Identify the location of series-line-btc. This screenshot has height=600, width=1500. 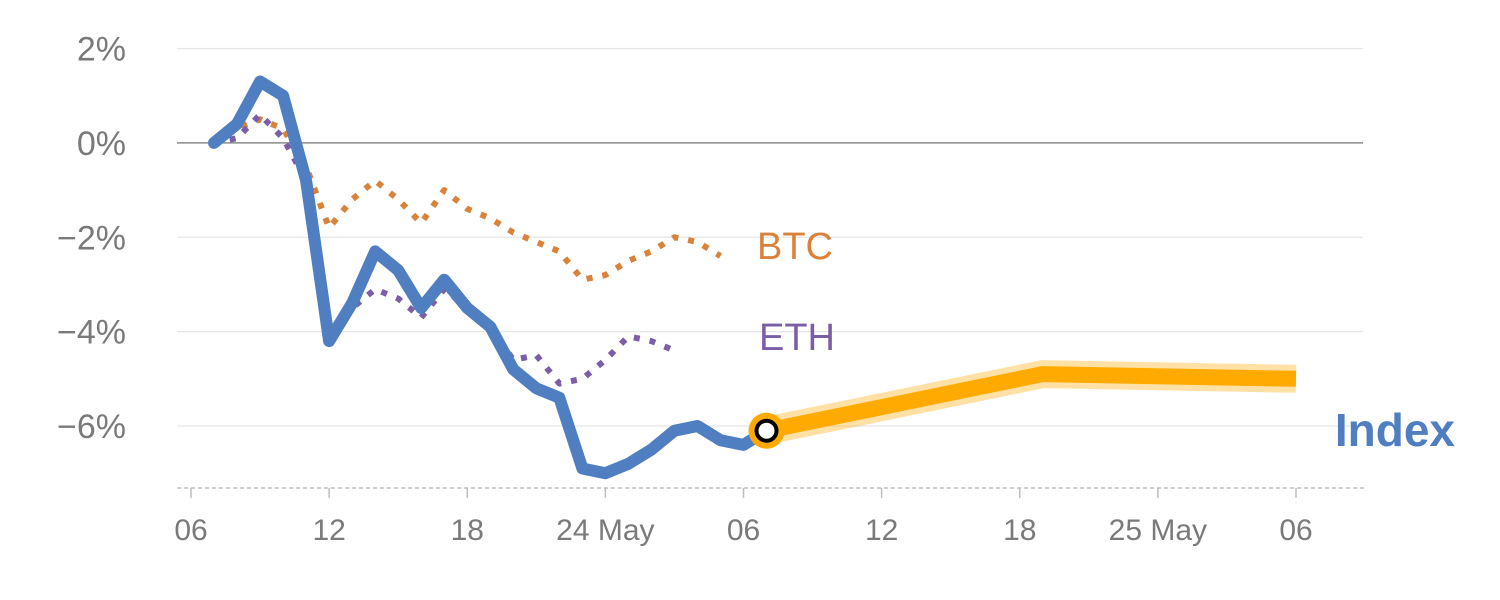
(467, 199).